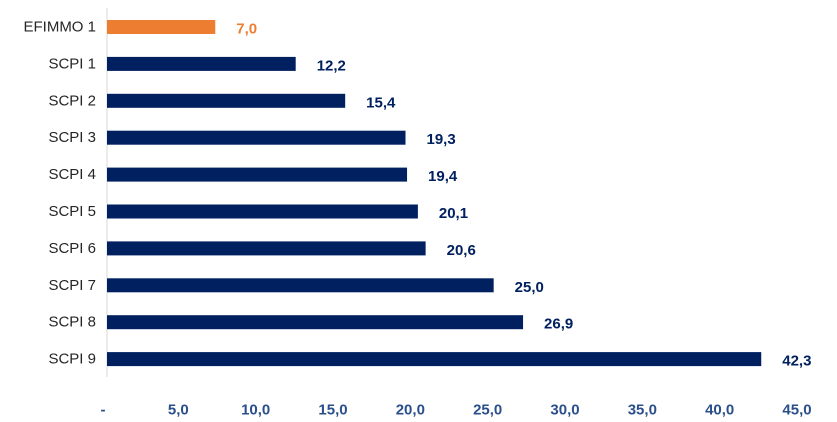 This screenshot has height=422, width=837. Describe the element at coordinates (410, 410) in the screenshot. I see `x-tick-label-4: 20,0` at that location.